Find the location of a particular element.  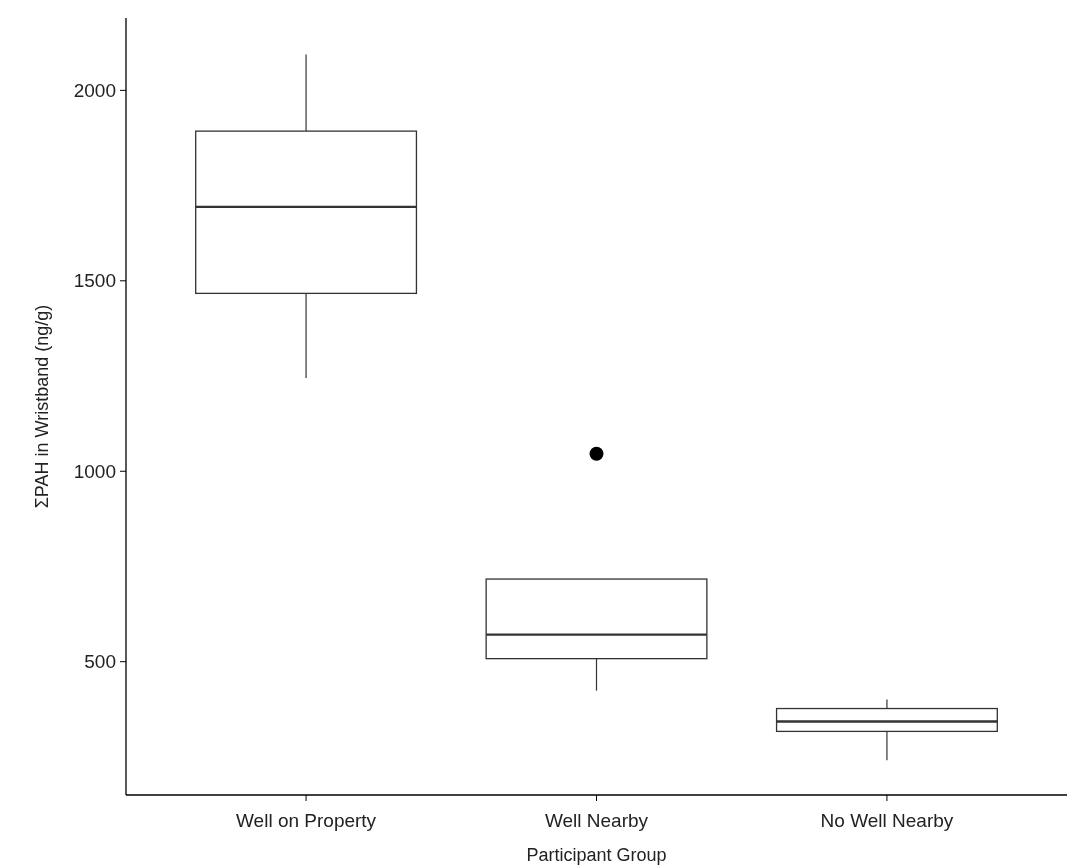

x-tick-label: Well Nearby is located at coordinates (596, 820).